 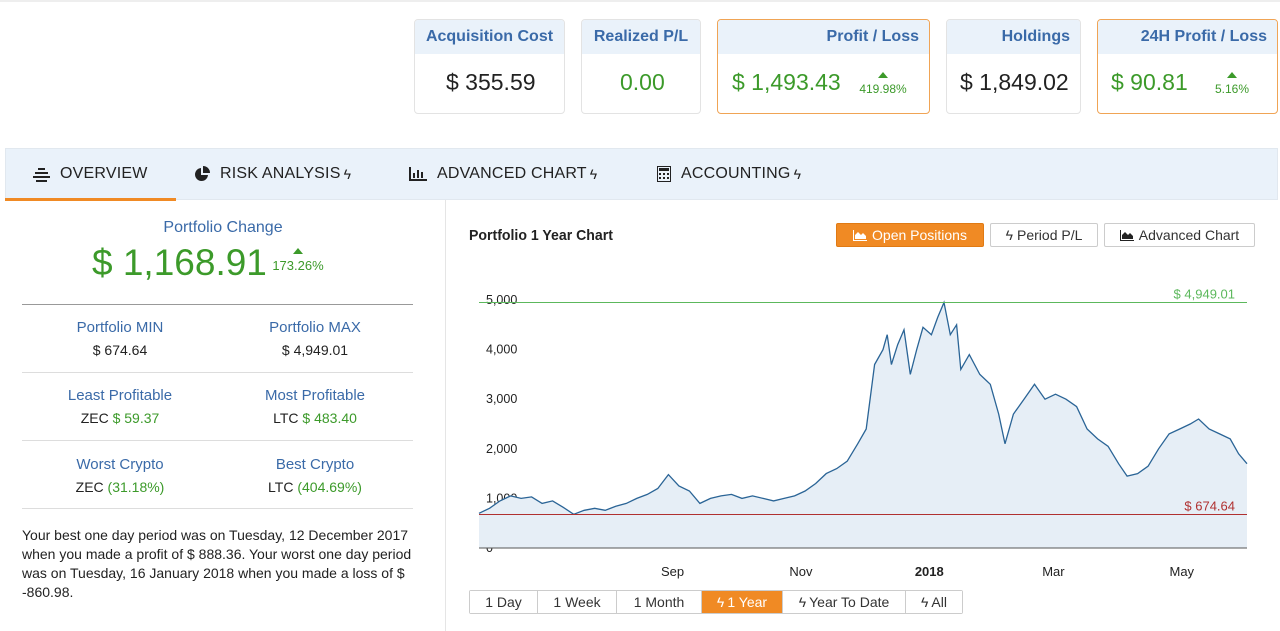 I want to click on card-value: $ 355.59, so click(x=491, y=82).